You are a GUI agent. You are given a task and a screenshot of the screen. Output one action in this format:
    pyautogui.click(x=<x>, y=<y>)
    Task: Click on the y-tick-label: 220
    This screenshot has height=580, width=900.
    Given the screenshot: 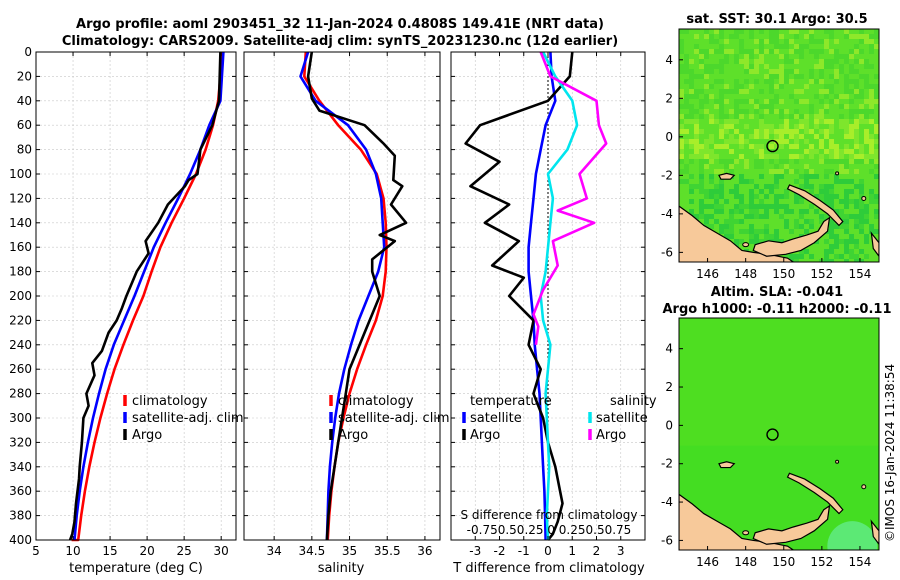 What is the action you would take?
    pyautogui.click(x=20, y=320)
    